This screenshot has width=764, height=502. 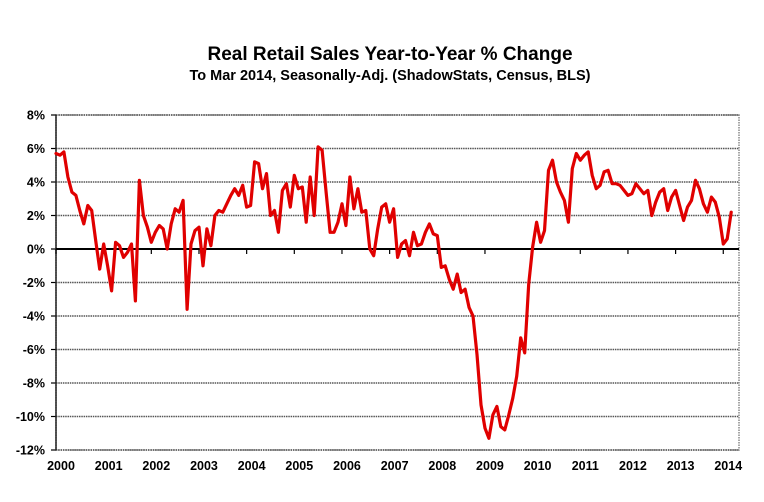 What do you see at coordinates (681, 466) in the screenshot?
I see `x-tick-label: 2013` at bounding box center [681, 466].